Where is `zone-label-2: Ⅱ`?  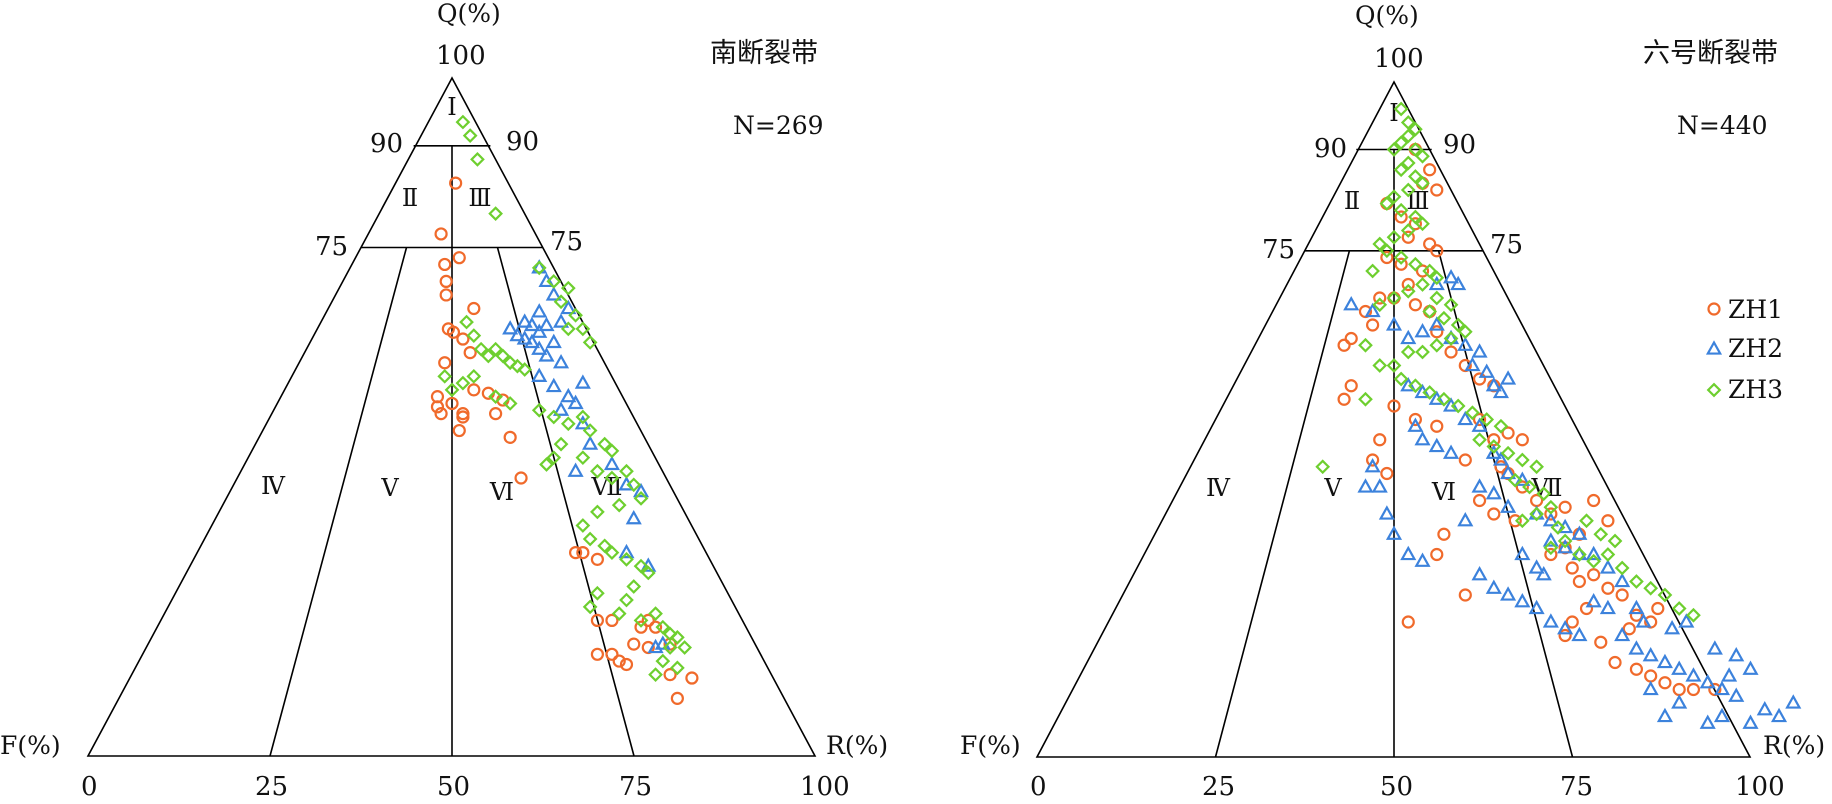 zone-label-2: Ⅱ is located at coordinates (410, 198).